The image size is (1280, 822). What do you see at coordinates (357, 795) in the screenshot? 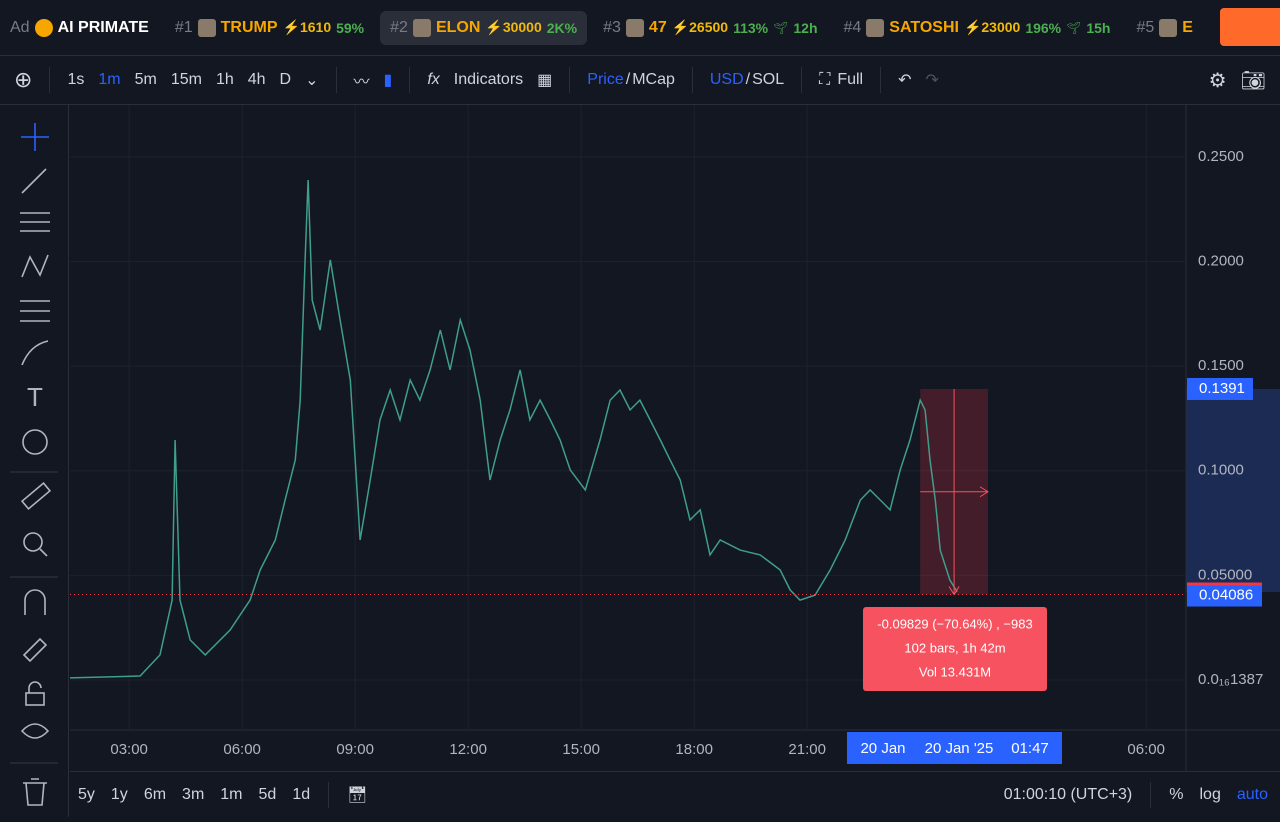
I see `date-range-icon: 📅︎` at bounding box center [357, 795].